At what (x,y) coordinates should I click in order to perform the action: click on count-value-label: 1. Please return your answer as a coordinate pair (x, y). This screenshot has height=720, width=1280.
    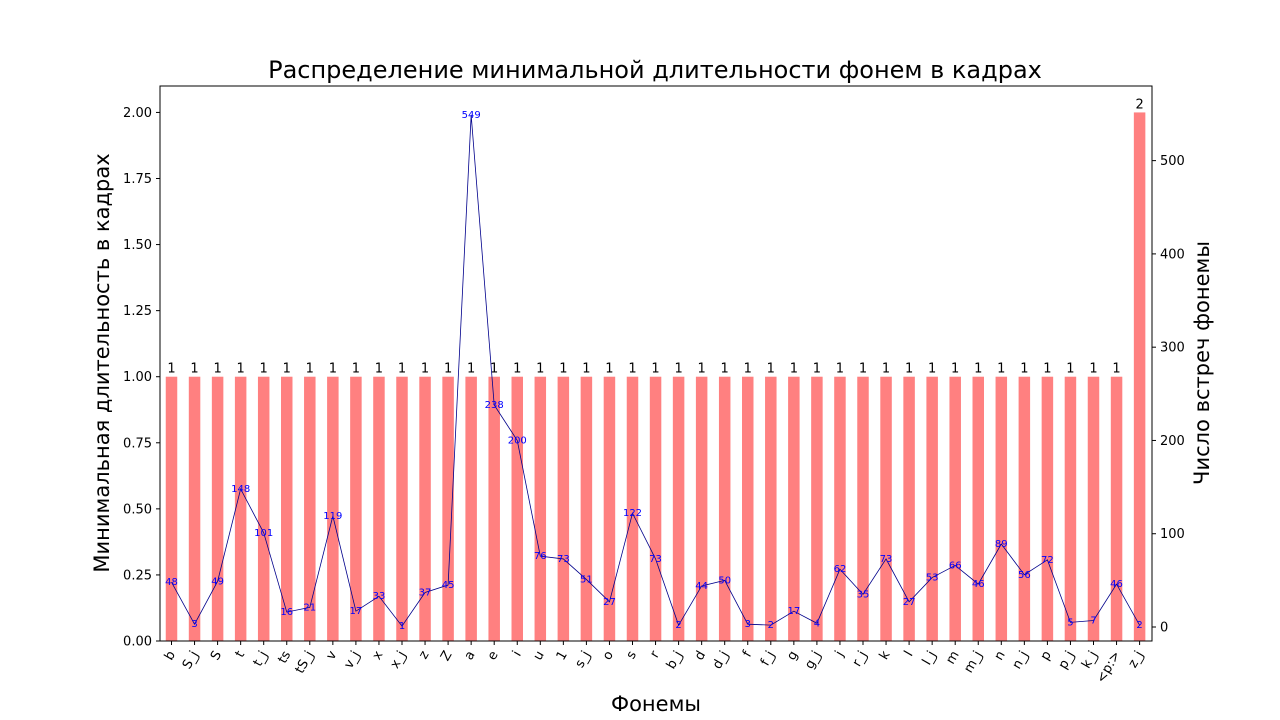
    Looking at the image, I should click on (402, 626).